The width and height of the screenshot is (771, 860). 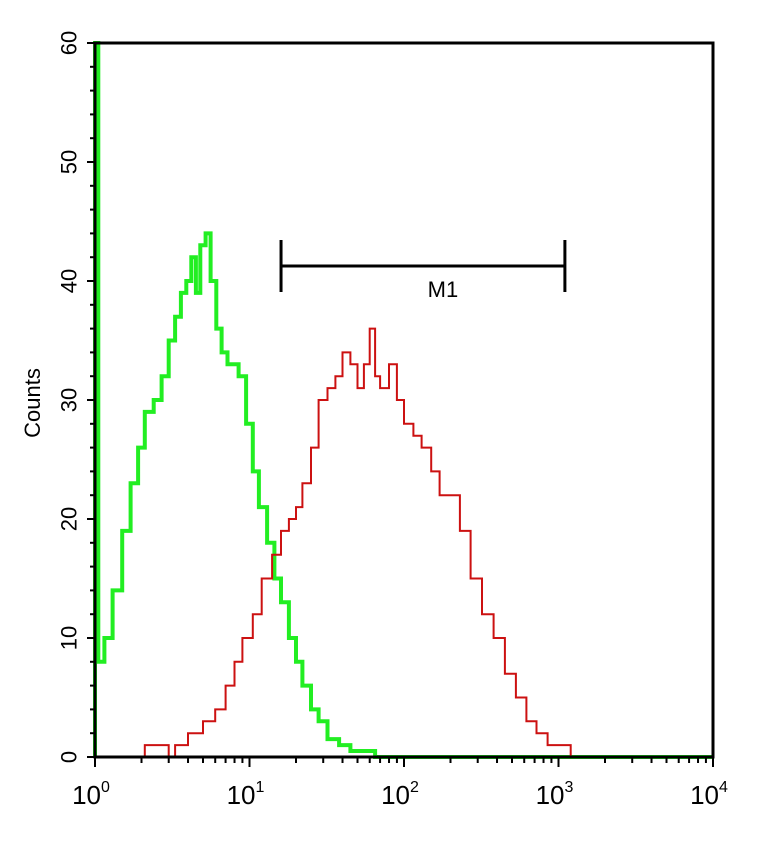 I want to click on y-tick-label: 40, so click(x=69, y=281).